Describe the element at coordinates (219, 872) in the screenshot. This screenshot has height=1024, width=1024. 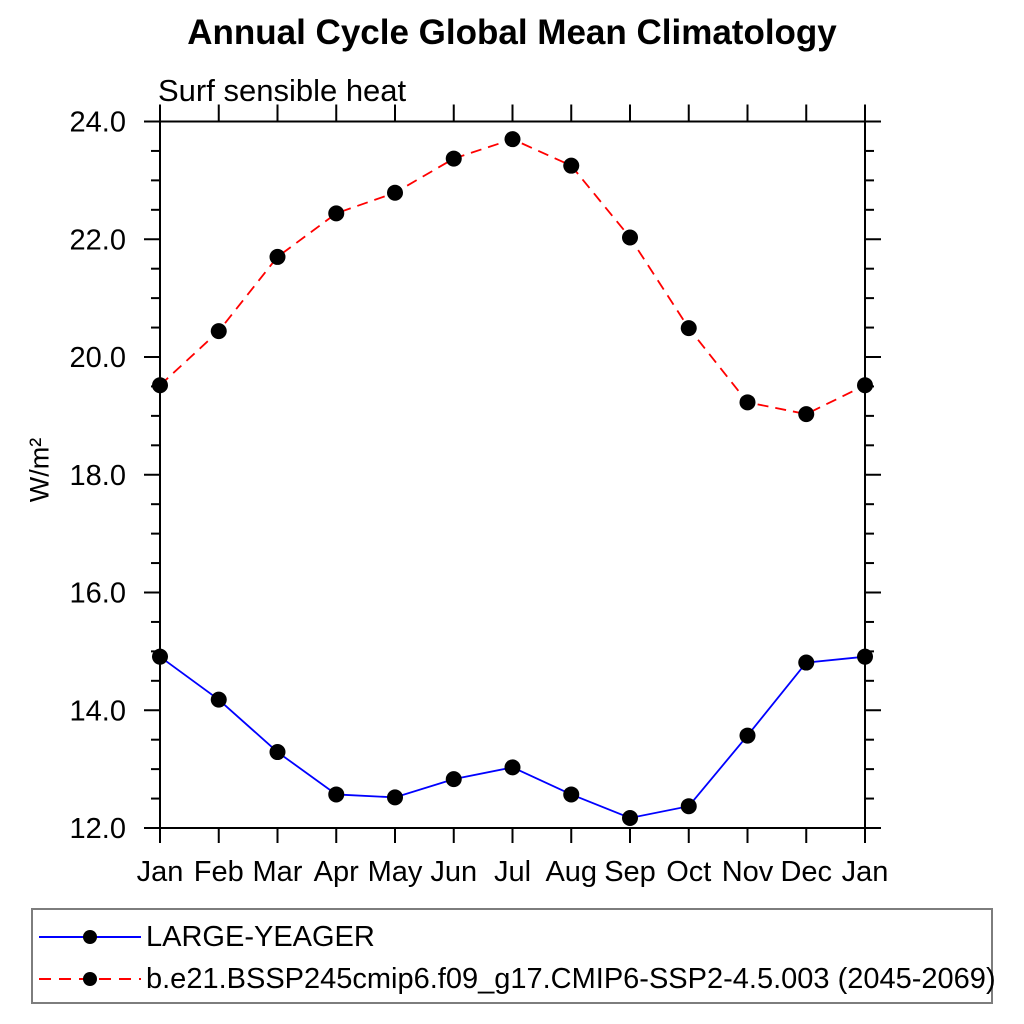
I see `x-tick-label: Feb` at that location.